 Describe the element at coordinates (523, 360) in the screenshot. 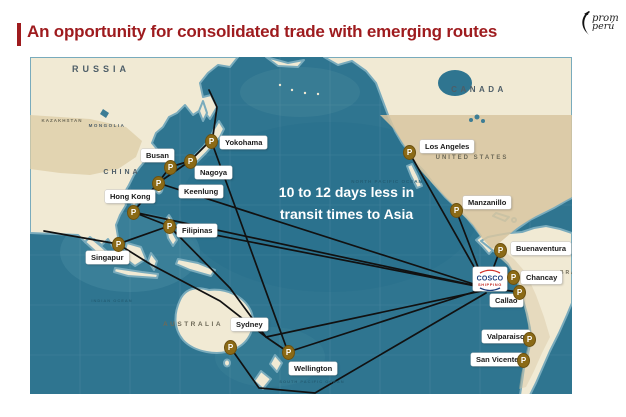

I see `port-marker-san-vicente: P` at that location.